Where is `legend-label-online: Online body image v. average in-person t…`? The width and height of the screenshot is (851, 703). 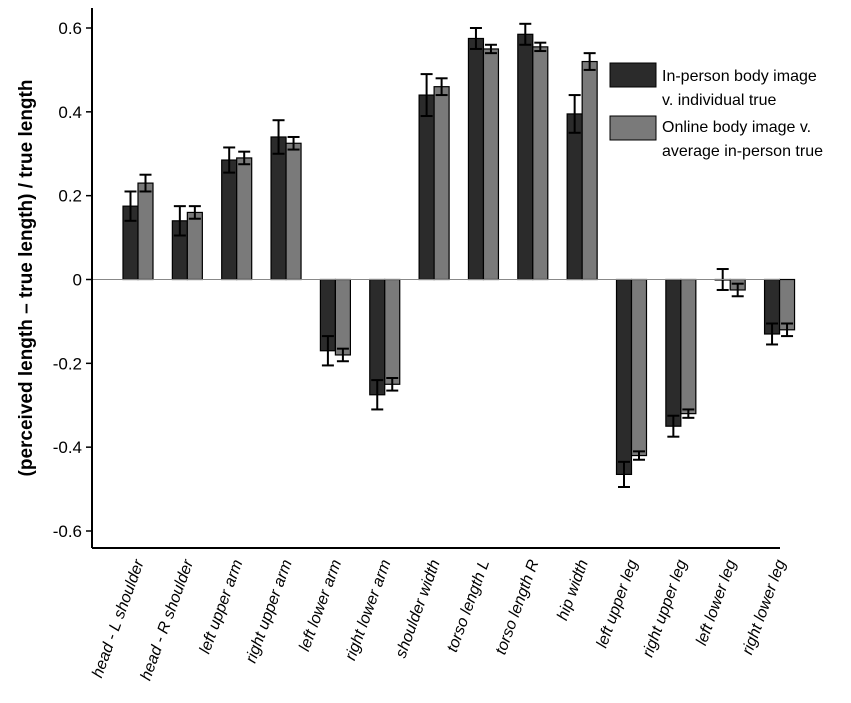
legend-label-online: Online body image v. average in-person t… is located at coordinates (742, 139).